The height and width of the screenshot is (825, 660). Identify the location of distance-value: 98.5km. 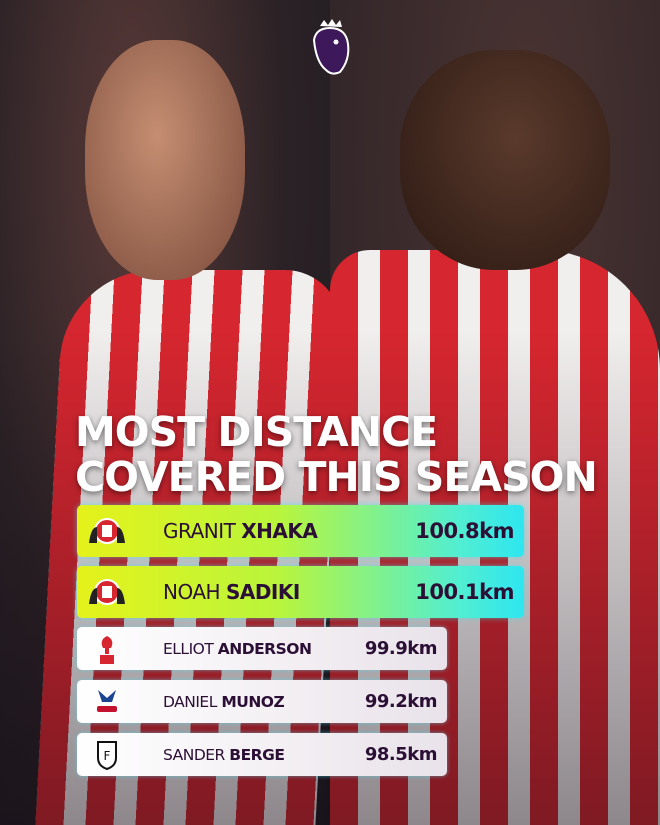
(401, 754).